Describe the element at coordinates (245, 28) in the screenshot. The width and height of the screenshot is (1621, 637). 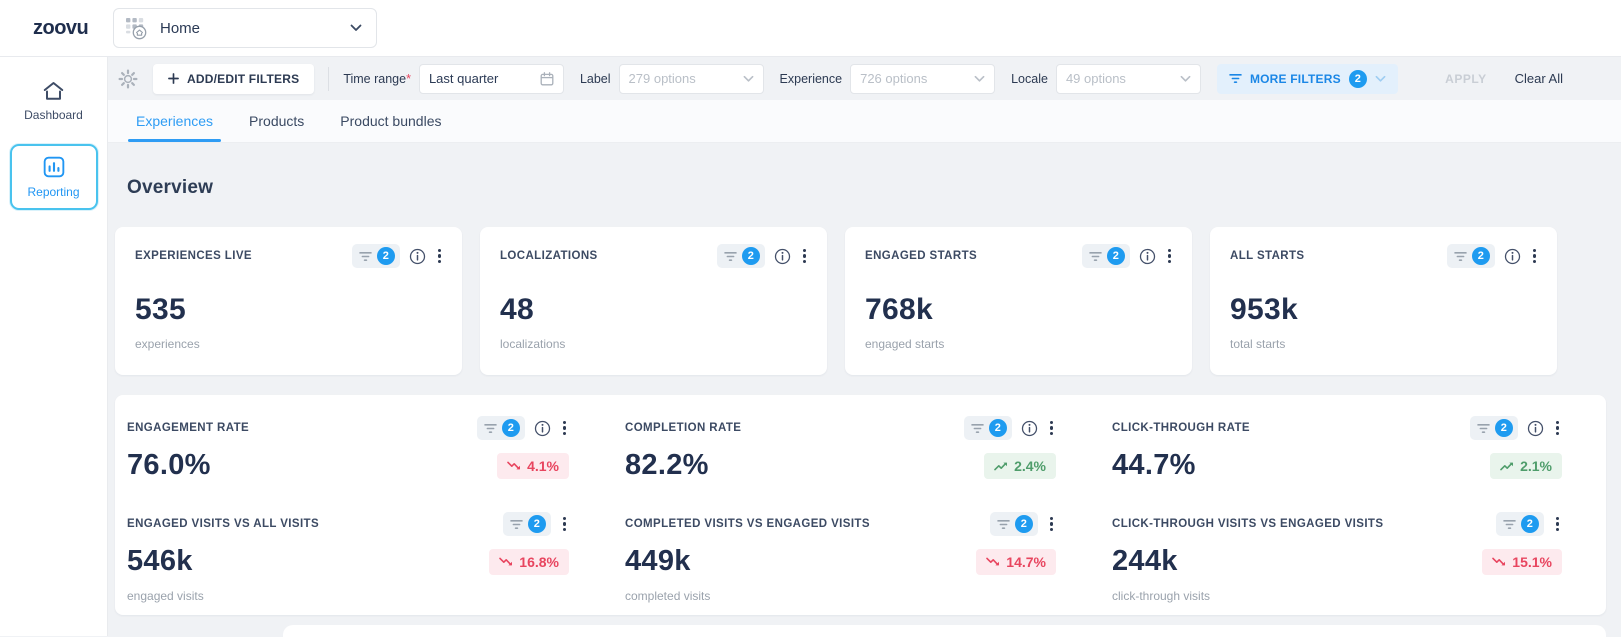
I see `workspace-selector: Home` at that location.